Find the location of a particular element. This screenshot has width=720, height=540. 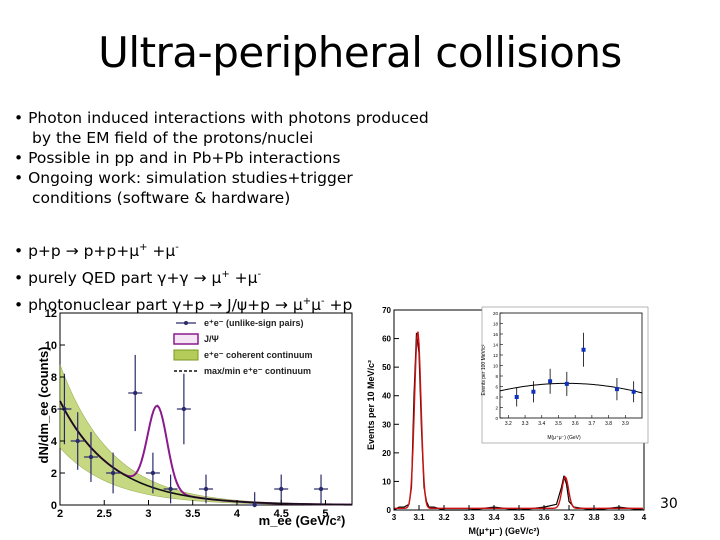

inset-y-tick-label: 10 is located at coordinates (496, 366).